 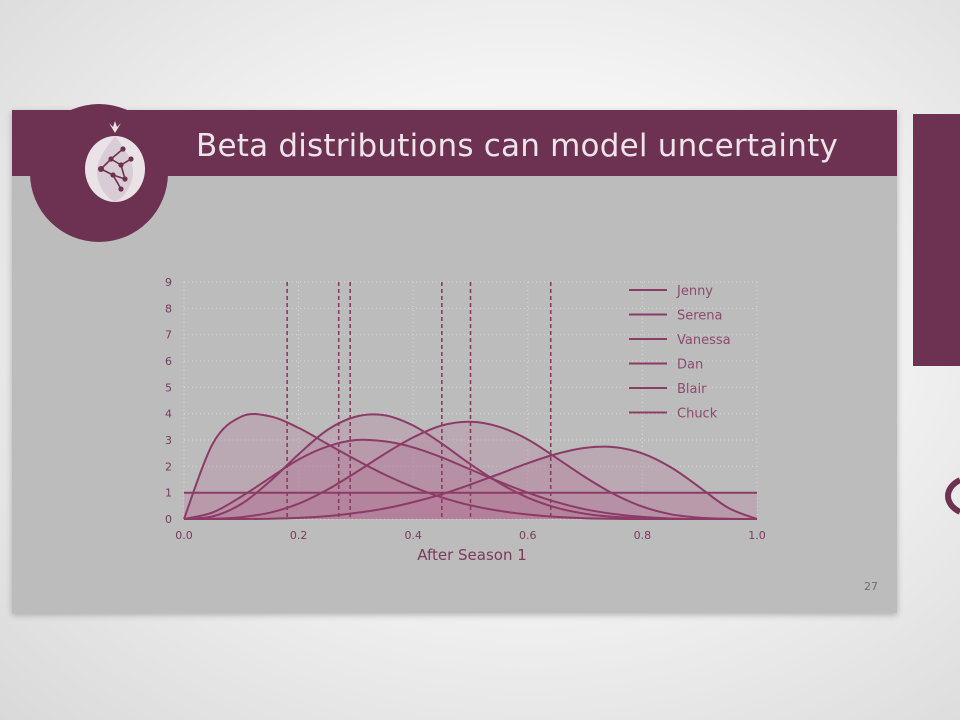 I want to click on chart-mean-lines, so click(x=419, y=400).